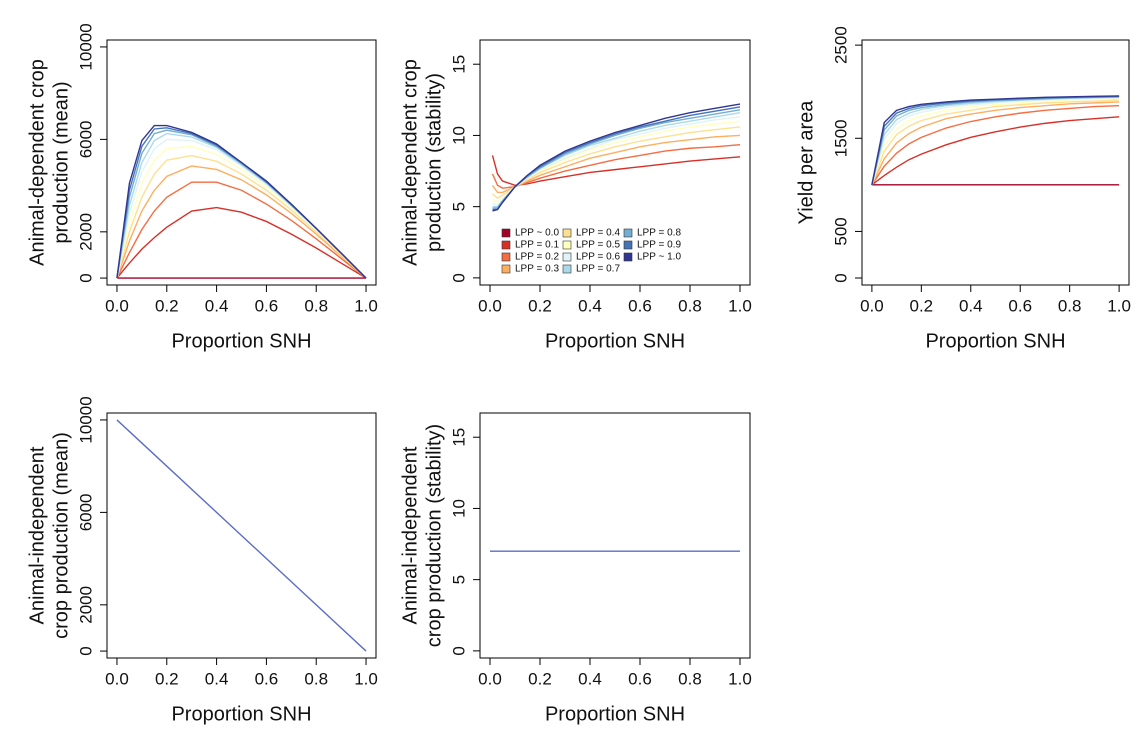 Image resolution: width=1141 pixels, height=729 pixels. Describe the element at coordinates (598, 269) in the screenshot. I see `legend-label: LPP = 0.7` at that location.